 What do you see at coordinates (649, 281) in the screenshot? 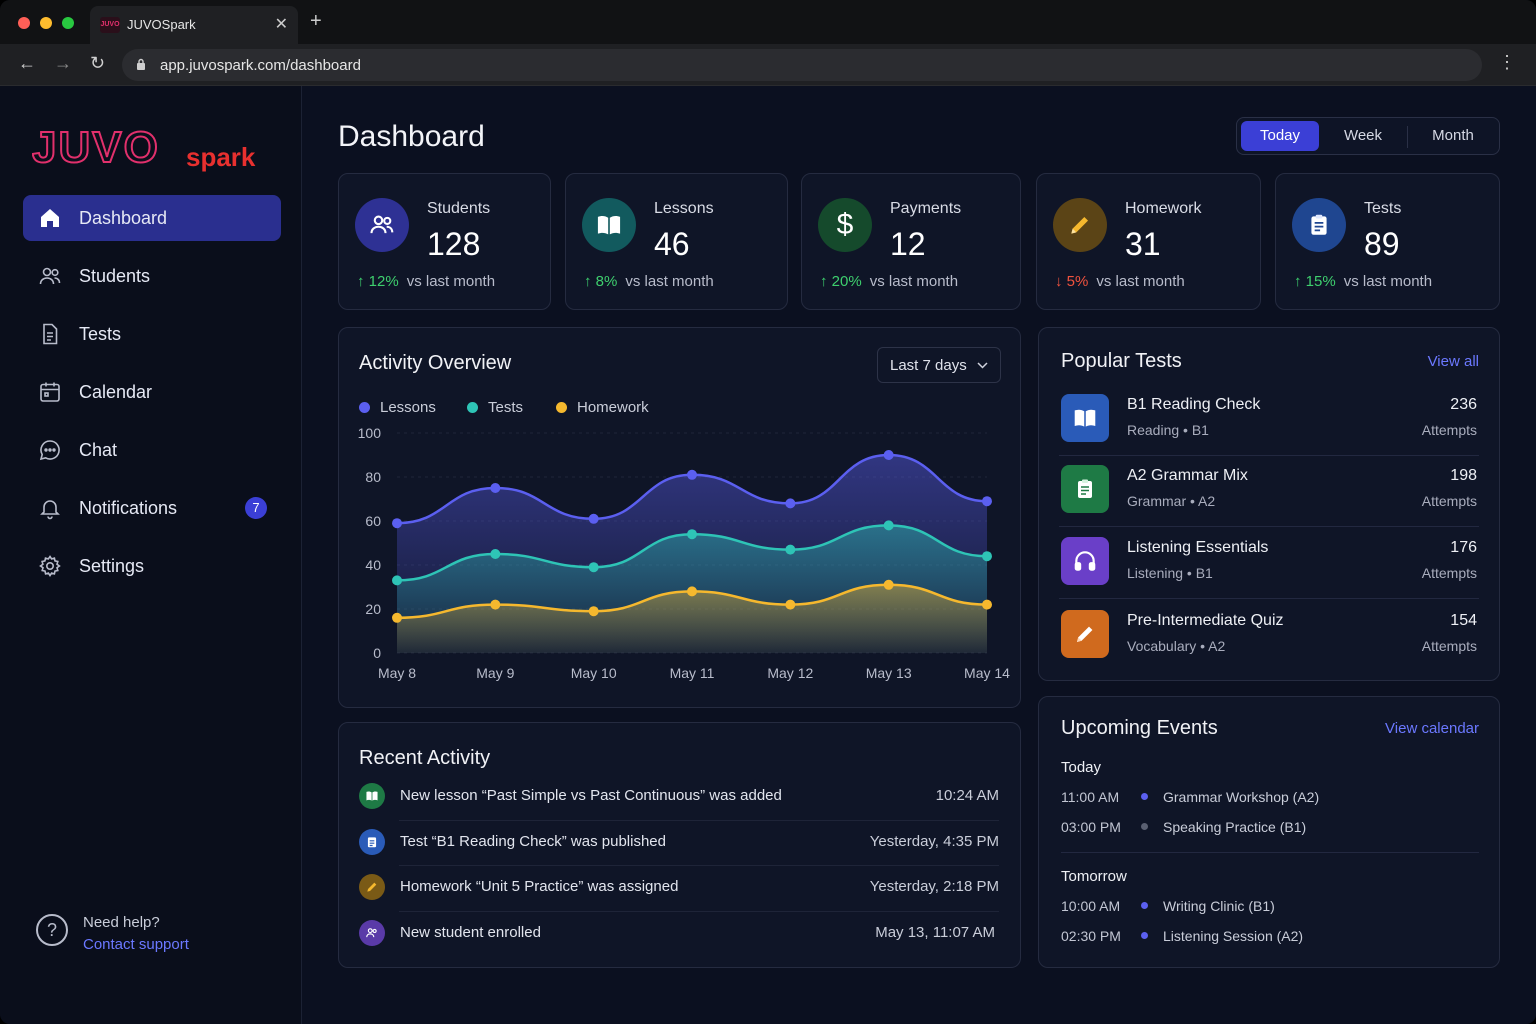
I see `stat-delta: ↑ 8% vs last month` at bounding box center [649, 281].